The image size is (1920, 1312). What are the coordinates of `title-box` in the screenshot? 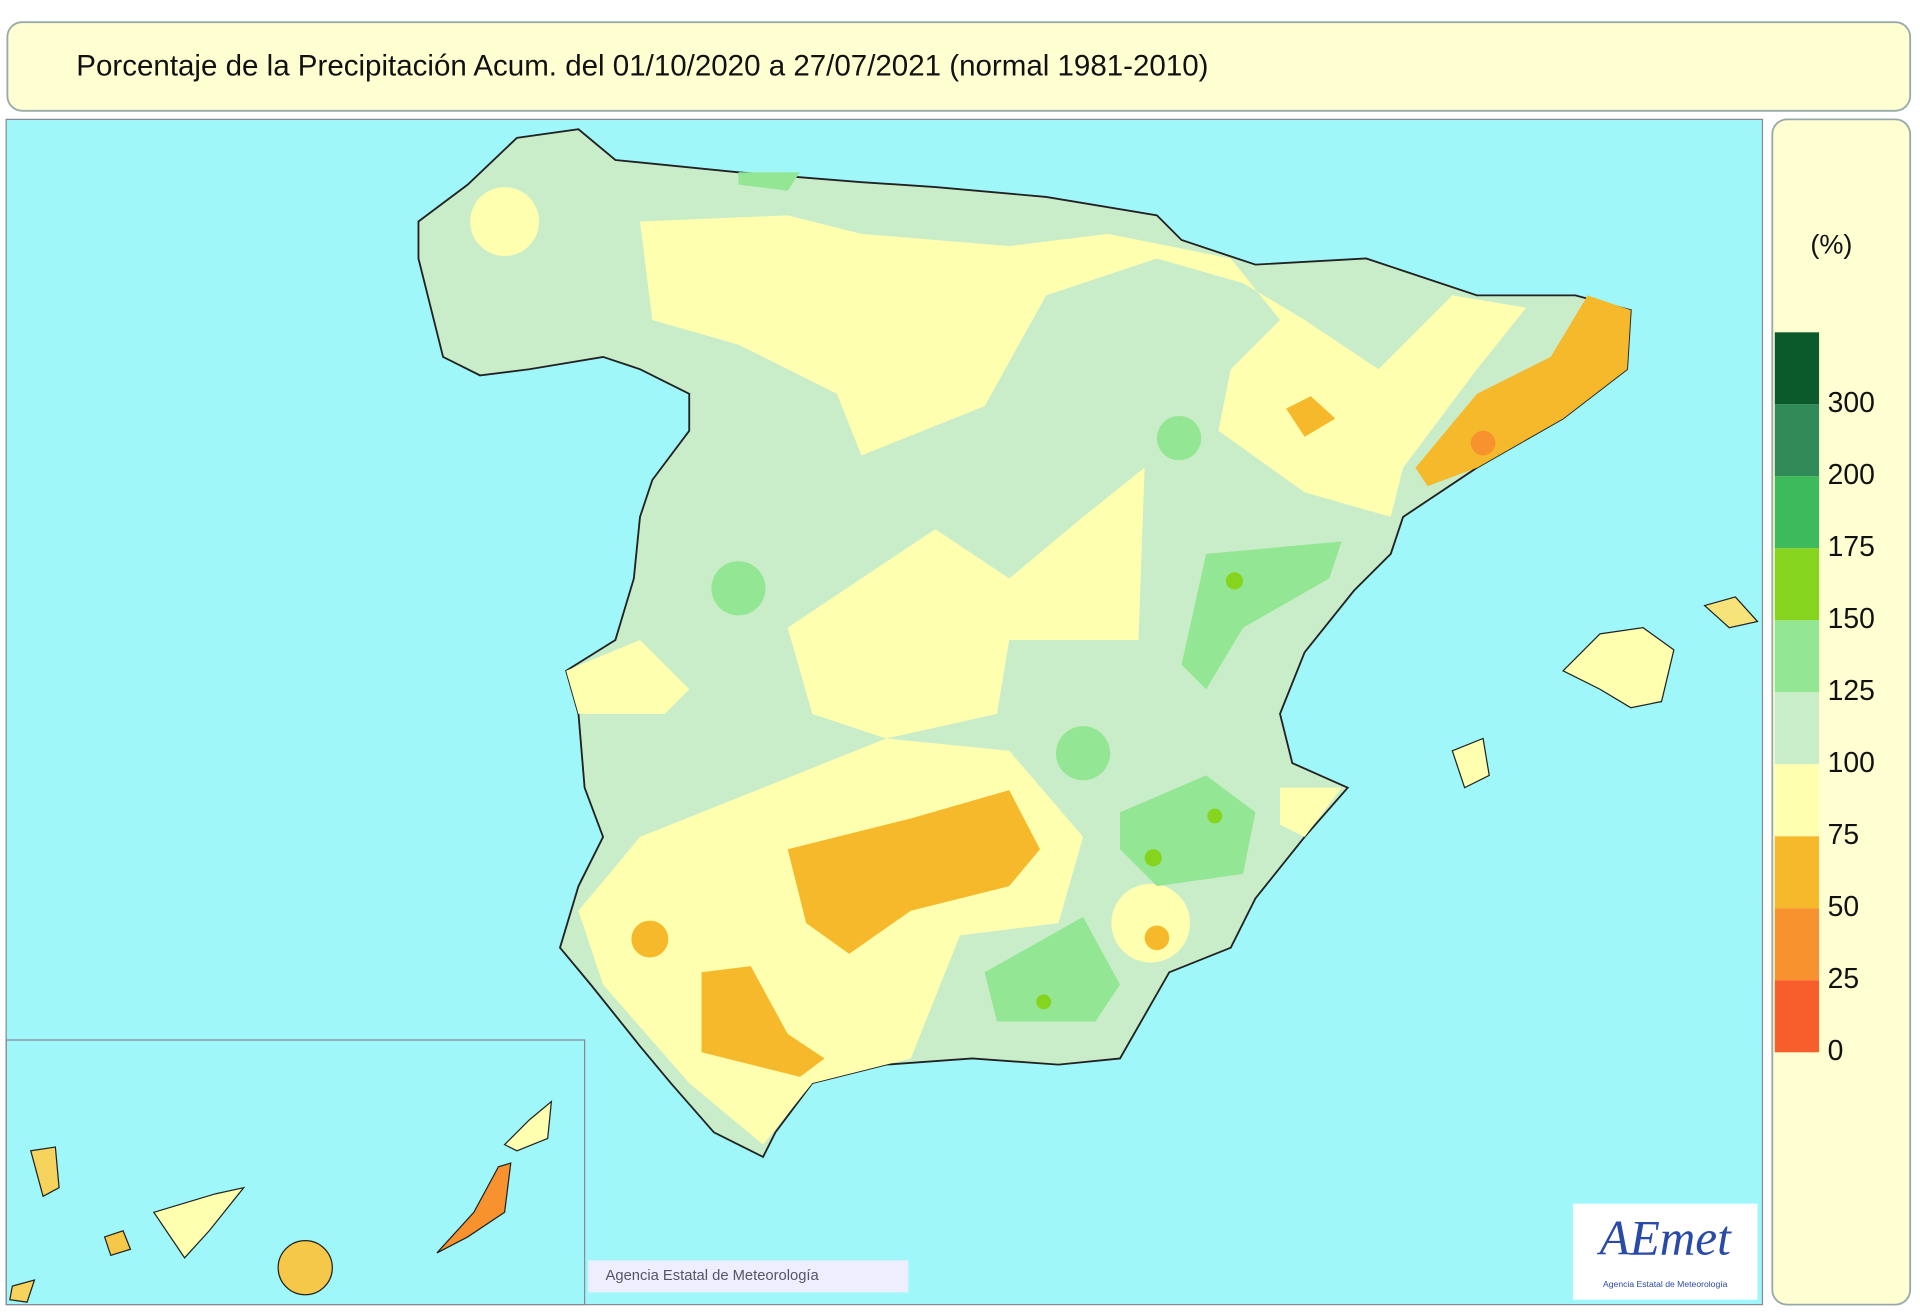 It's located at (959, 66).